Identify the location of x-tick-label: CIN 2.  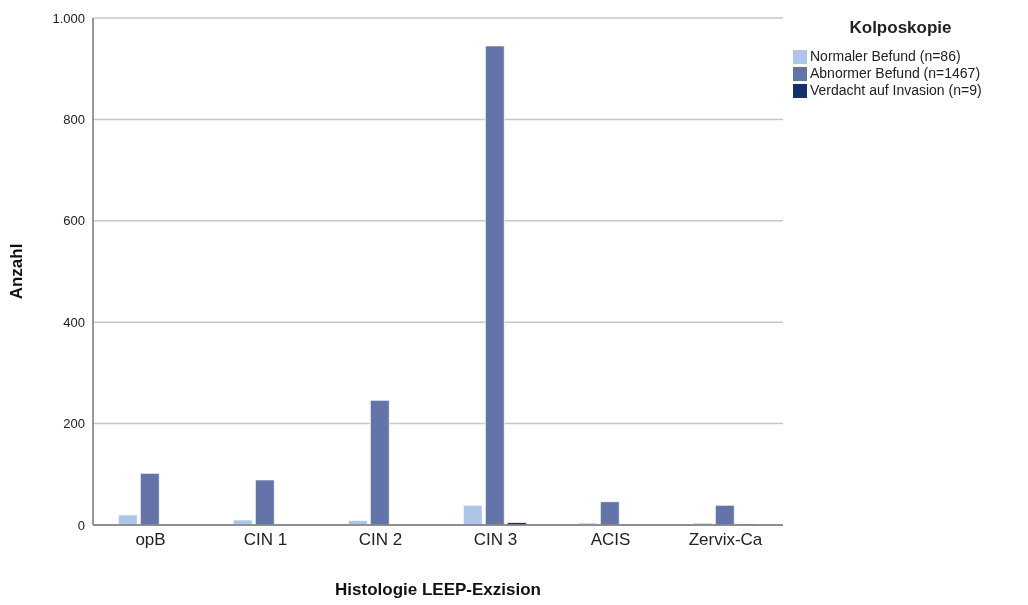
(380, 540).